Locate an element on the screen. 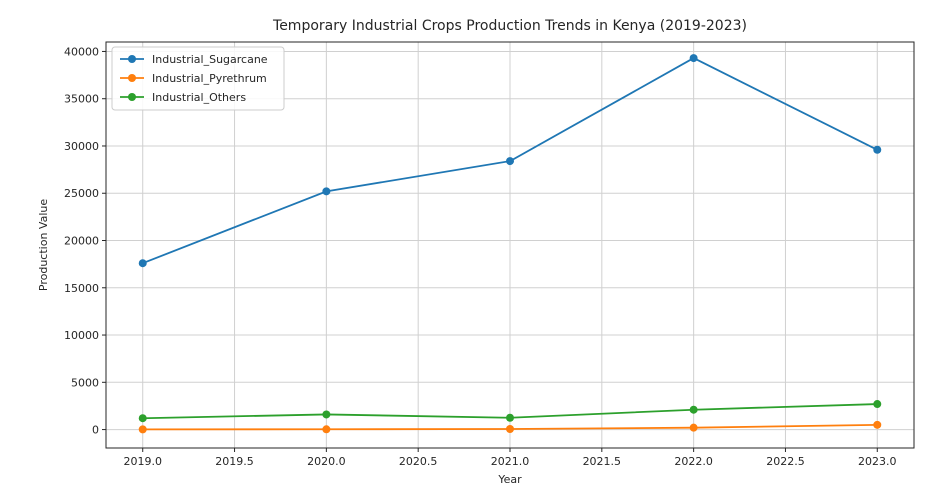 This screenshot has width=945, height=492. x-tick-label: 2019.0 is located at coordinates (142, 461).